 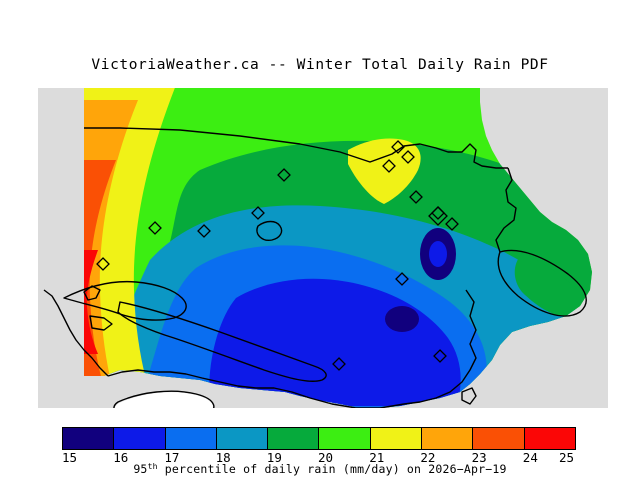 What do you see at coordinates (377, 457) in the screenshot?
I see `colorbar-tick-21: 21` at bounding box center [377, 457].